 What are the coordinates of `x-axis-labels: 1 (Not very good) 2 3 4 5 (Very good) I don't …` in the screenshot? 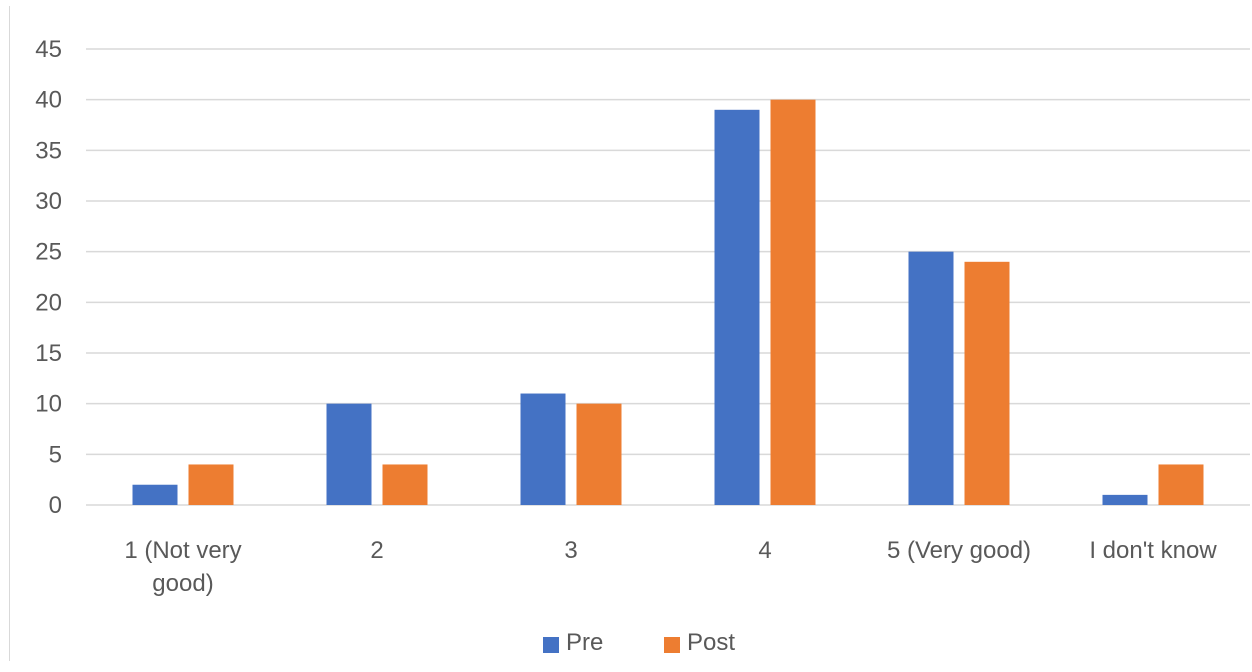 It's located at (670, 567).